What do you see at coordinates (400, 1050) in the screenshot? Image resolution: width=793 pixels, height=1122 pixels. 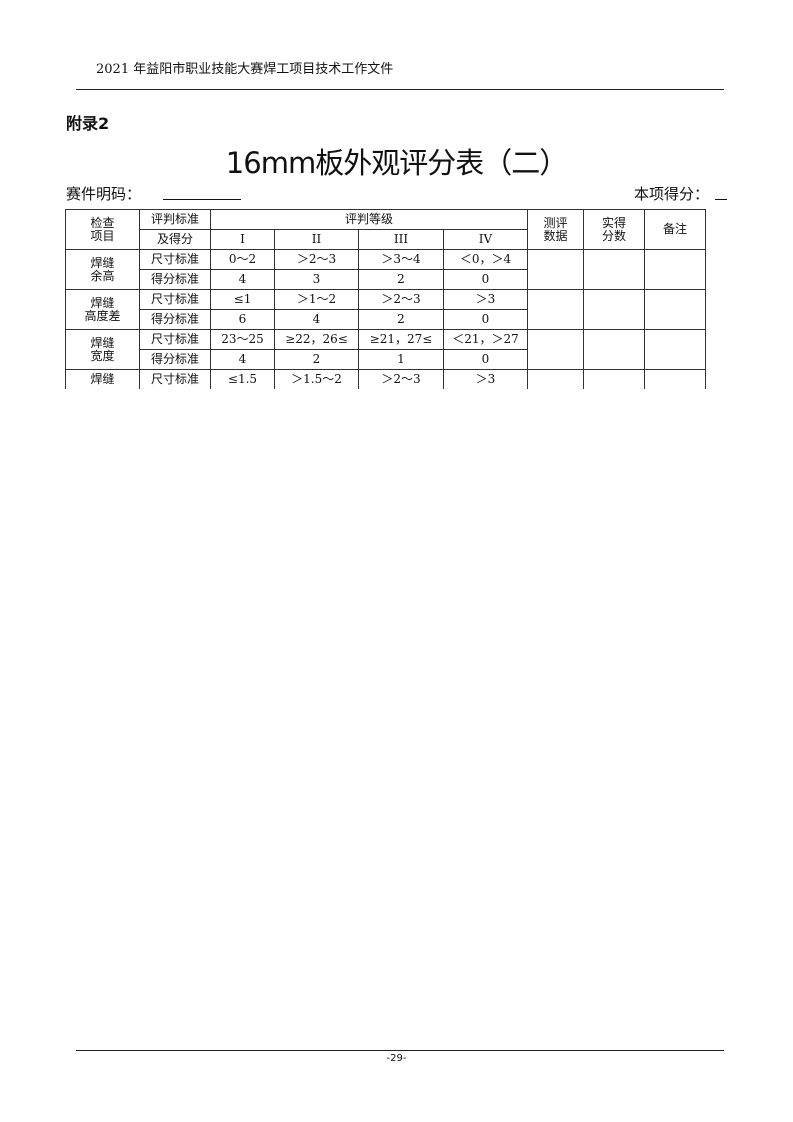 I see `footer-rule` at bounding box center [400, 1050].